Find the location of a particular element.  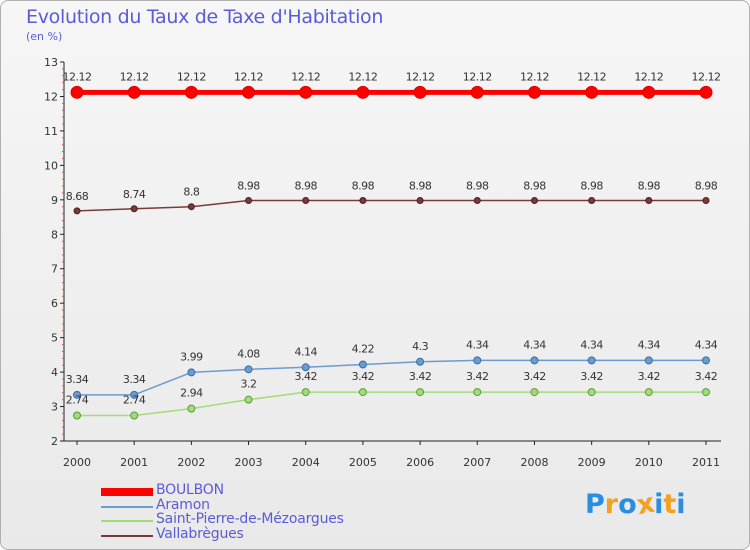

data-label: 8.68 is located at coordinates (77, 196).